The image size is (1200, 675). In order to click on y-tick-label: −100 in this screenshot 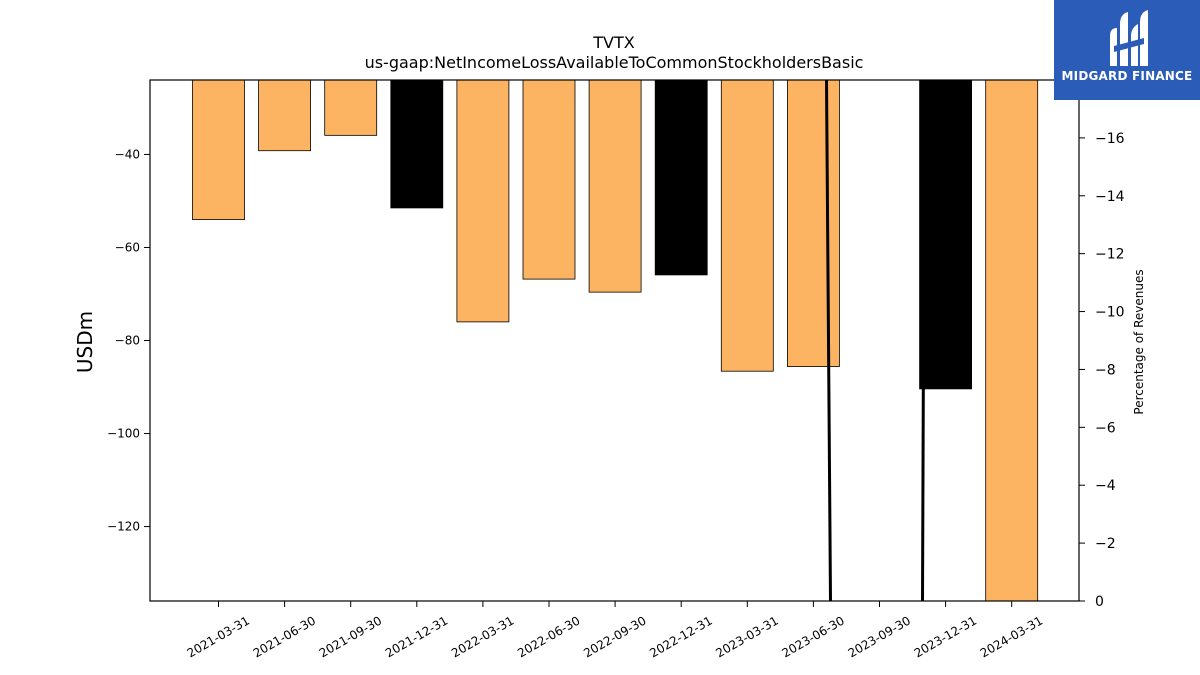, I will do `click(123, 434)`.